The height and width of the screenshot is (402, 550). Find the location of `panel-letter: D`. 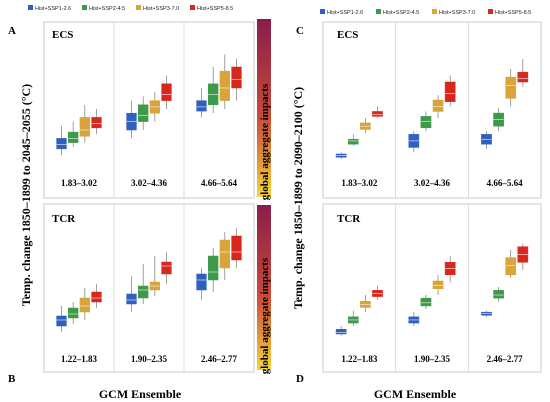

panel-letter: D is located at coordinates (300, 379).